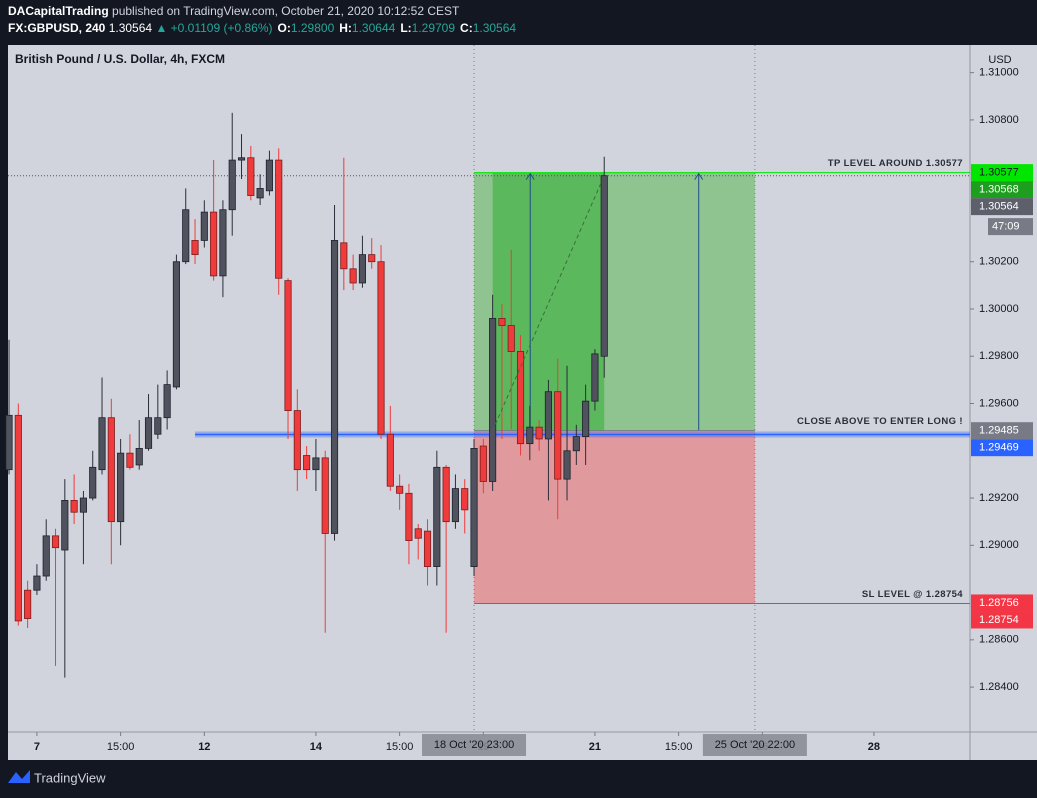 This screenshot has height=798, width=1037. I want to click on x-tick-label: 15:00, so click(400, 747).